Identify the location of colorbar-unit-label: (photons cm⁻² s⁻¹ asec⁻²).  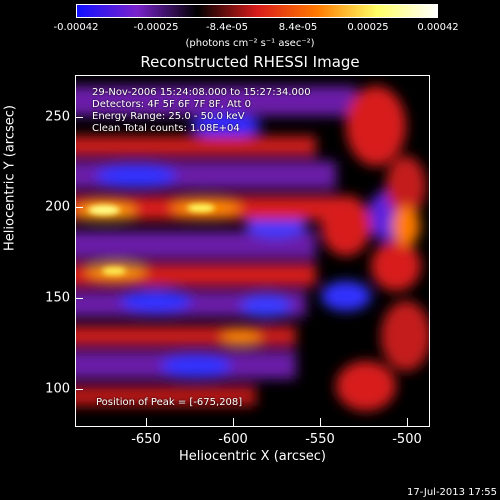
(250, 43).